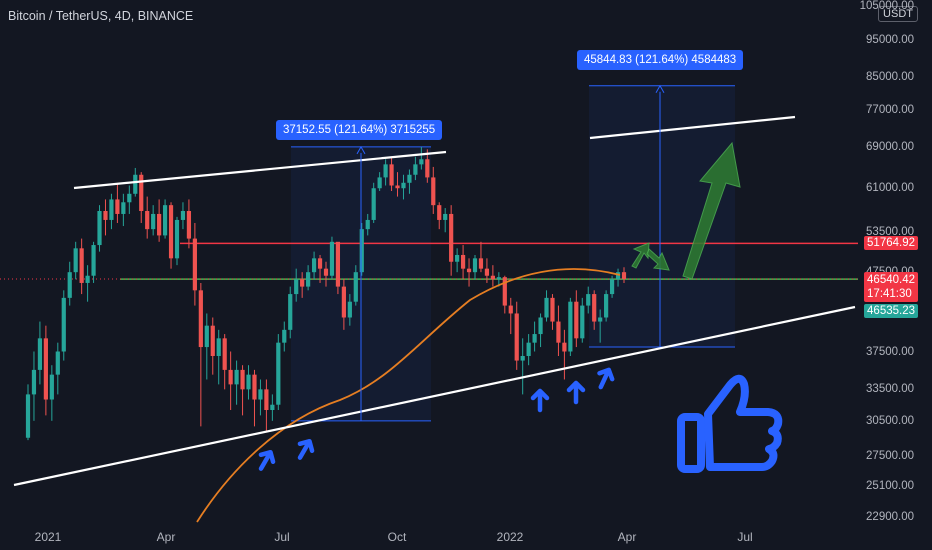 This screenshot has width=932, height=550. Describe the element at coordinates (282, 537) in the screenshot. I see `time-tick-label: Jul` at that location.